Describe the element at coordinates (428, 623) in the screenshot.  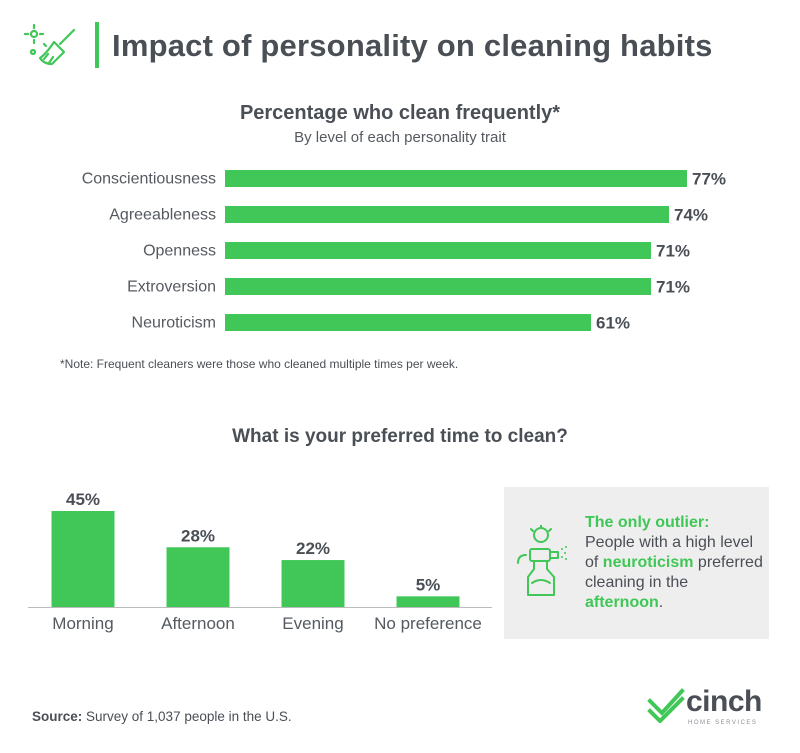
I see `column-category-label: No preference` at that location.